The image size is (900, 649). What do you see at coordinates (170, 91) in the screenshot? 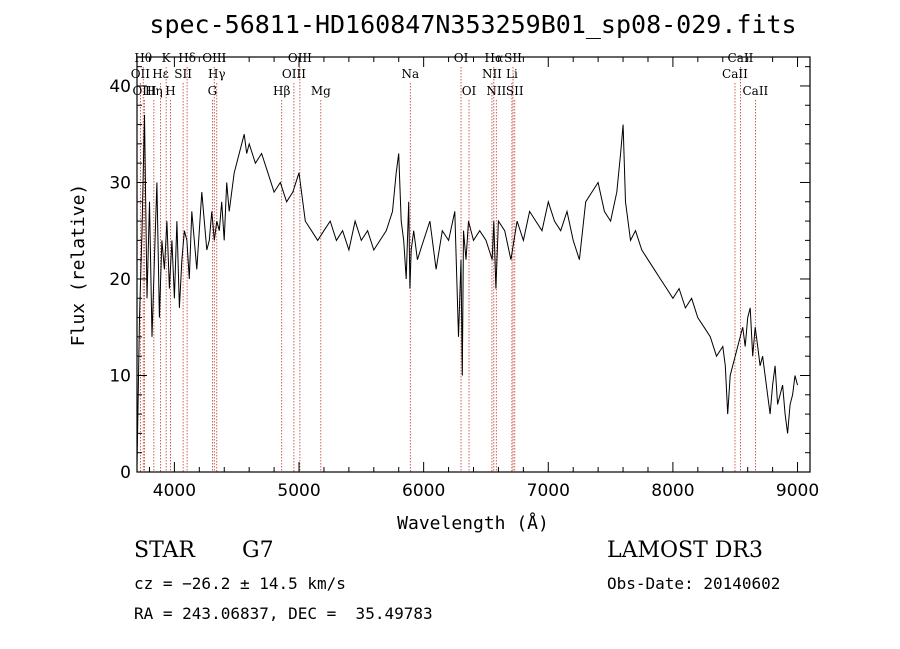
I see `line-label: H` at bounding box center [170, 91].